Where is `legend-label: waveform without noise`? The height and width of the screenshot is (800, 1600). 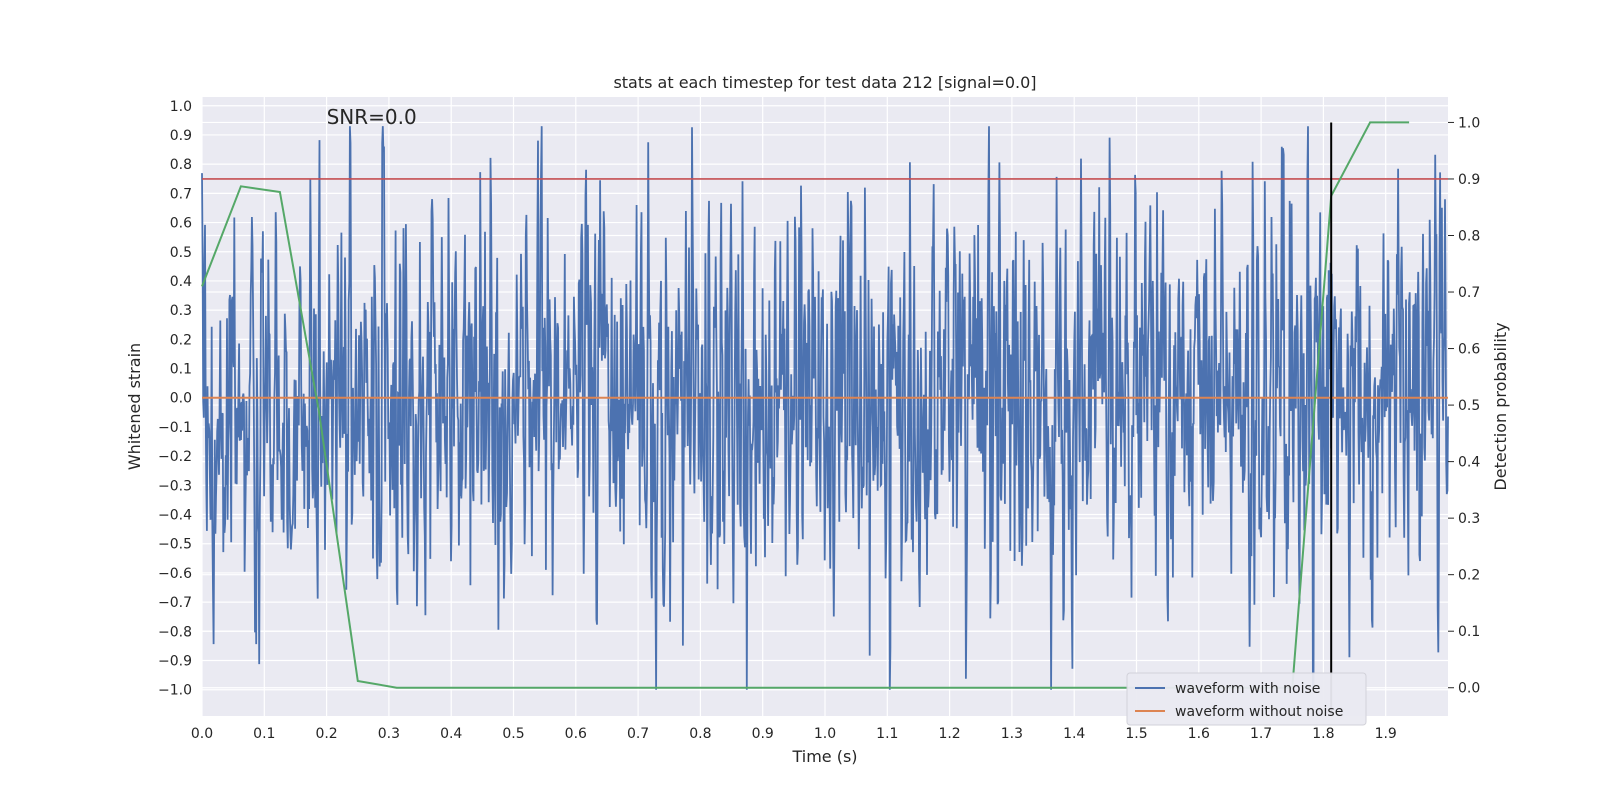 legend-label: waveform without noise is located at coordinates (1259, 712).